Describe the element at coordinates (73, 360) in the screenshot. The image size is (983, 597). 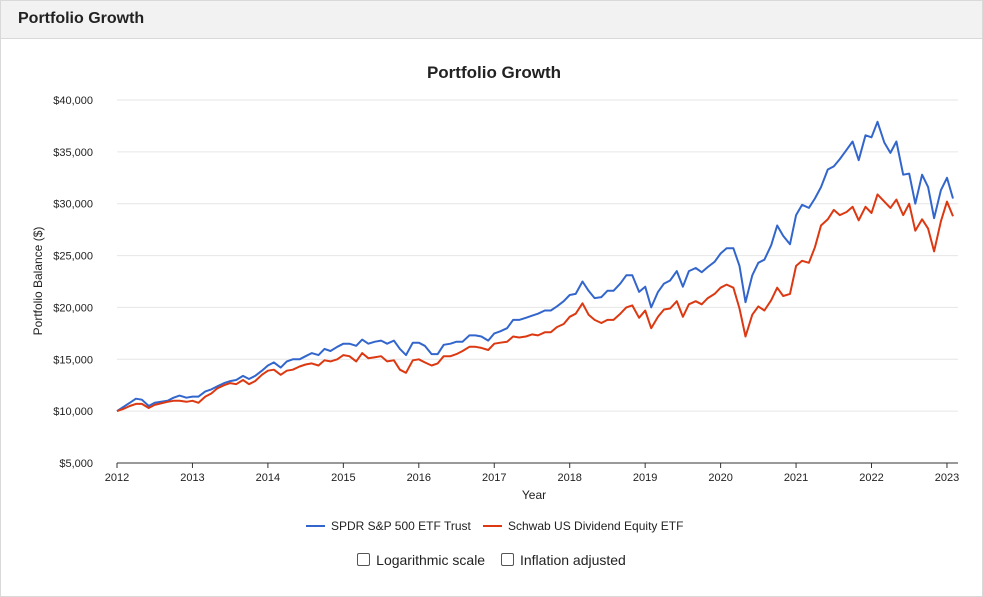
I see `y-tick-label: $15,000` at that location.